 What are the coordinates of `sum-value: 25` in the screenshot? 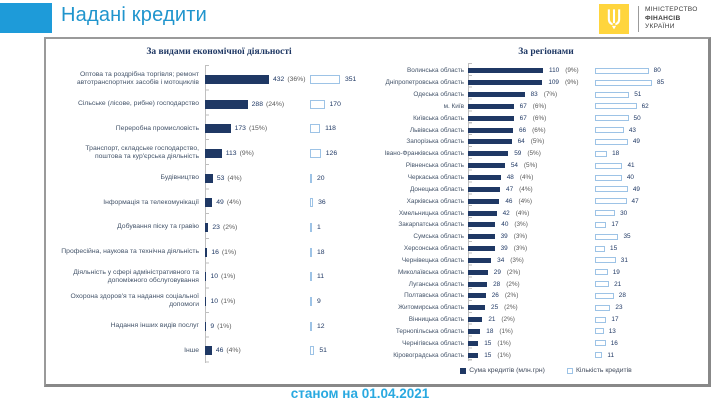 It's located at (495, 308).